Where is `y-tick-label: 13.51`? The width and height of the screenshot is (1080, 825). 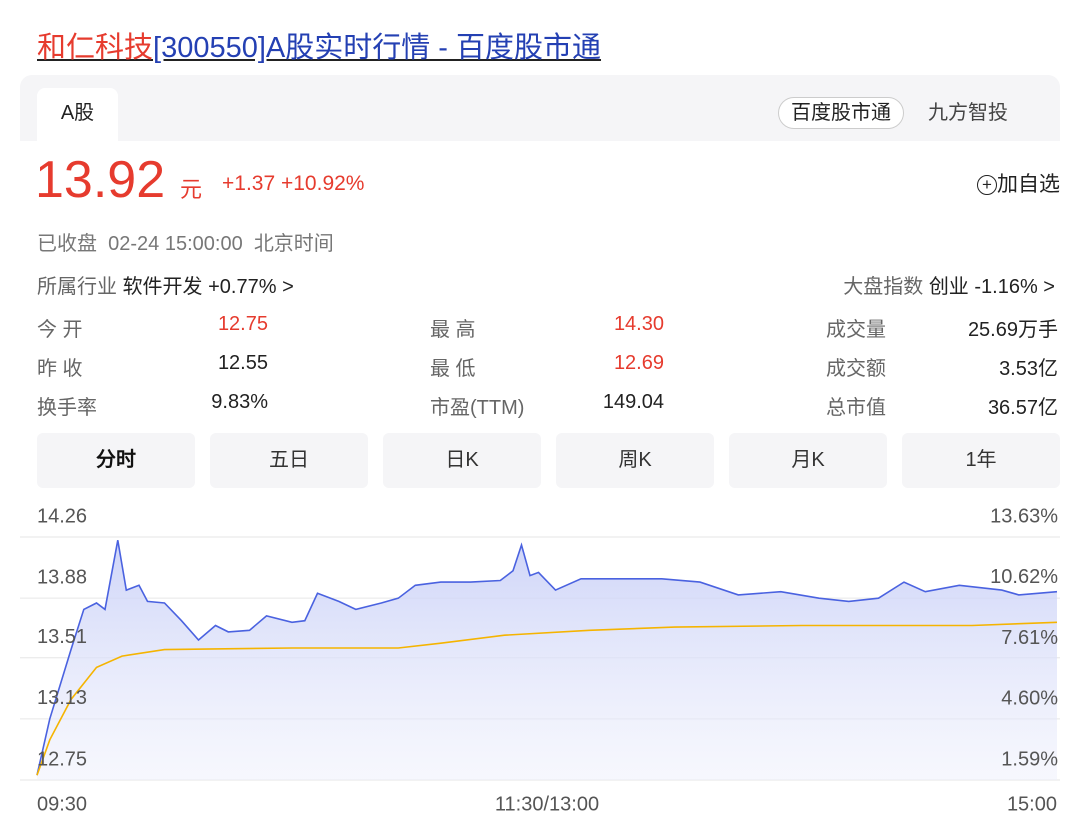
y-tick-label: 13.51 is located at coordinates (62, 637).